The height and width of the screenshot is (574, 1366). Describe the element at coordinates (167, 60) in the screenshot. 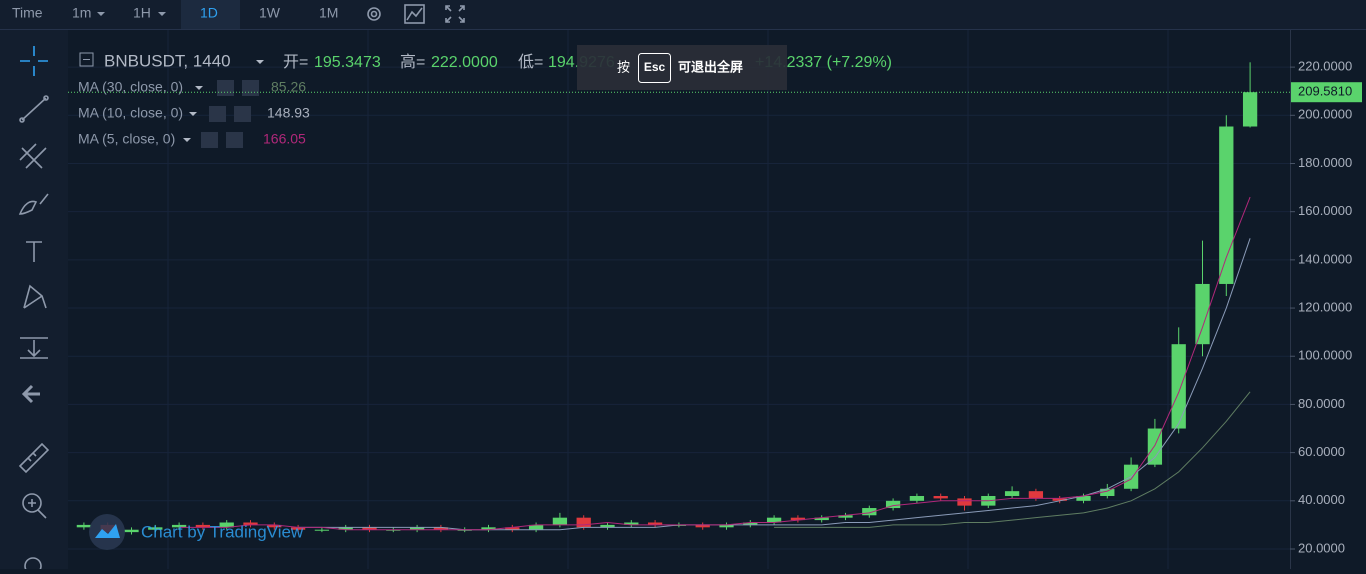

I see `symbol: BNBUSDT, 1440` at that location.